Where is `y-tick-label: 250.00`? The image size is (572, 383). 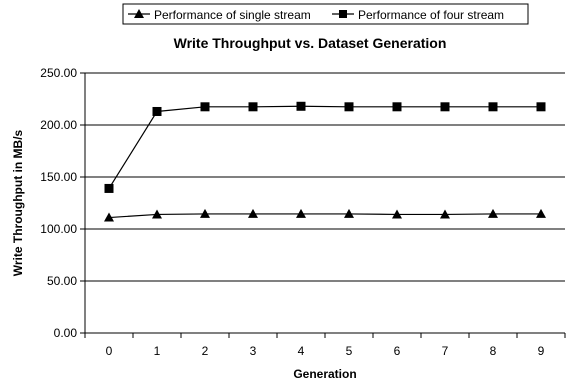 y-tick-label: 250.00 is located at coordinates (58, 73).